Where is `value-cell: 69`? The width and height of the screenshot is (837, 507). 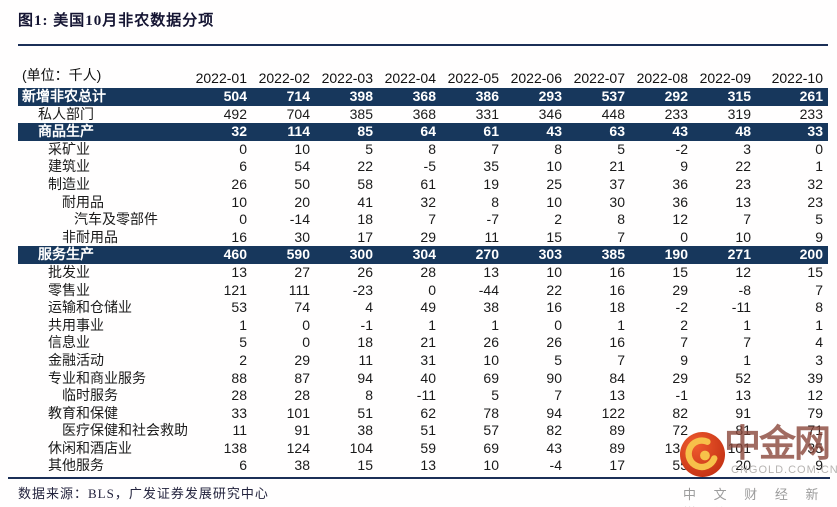
value-cell: 69 is located at coordinates (491, 447).